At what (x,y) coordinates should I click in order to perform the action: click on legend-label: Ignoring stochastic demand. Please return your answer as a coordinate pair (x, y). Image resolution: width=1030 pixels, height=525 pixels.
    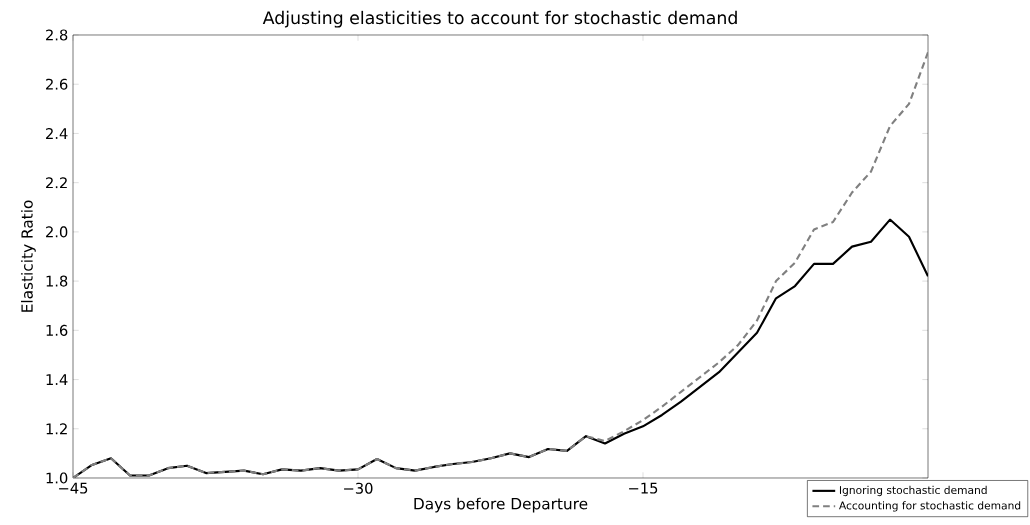
    Looking at the image, I should click on (913, 491).